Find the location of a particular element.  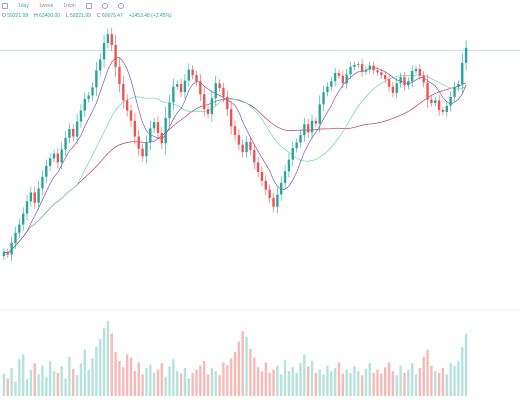

interval-1mon: 1mon is located at coordinates (69, 6).